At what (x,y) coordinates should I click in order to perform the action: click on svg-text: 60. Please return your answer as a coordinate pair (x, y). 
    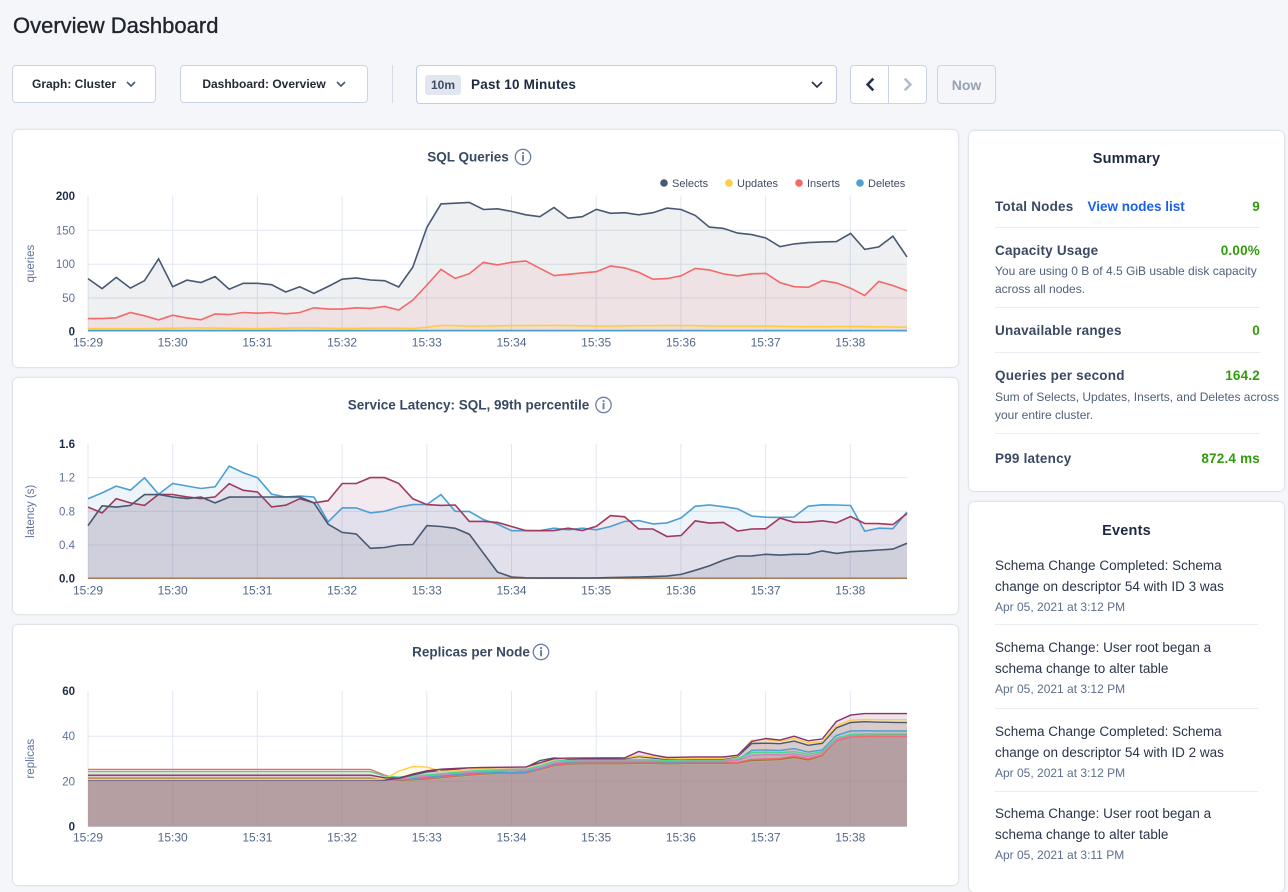
    Looking at the image, I should click on (68, 692).